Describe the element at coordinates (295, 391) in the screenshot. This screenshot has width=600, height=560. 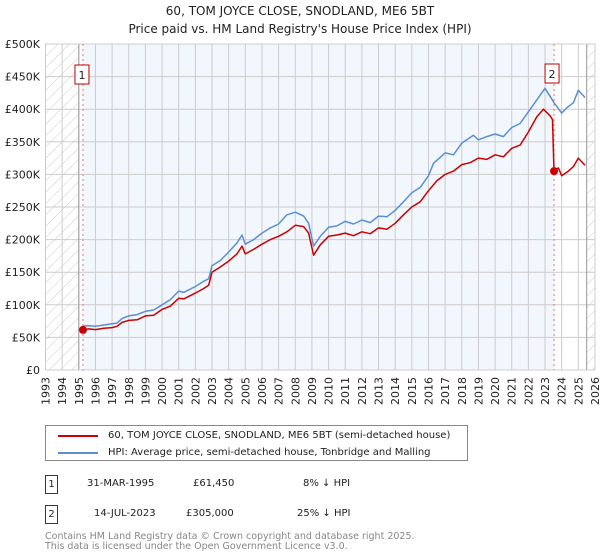
I see `x-tick-label: 2008` at that location.